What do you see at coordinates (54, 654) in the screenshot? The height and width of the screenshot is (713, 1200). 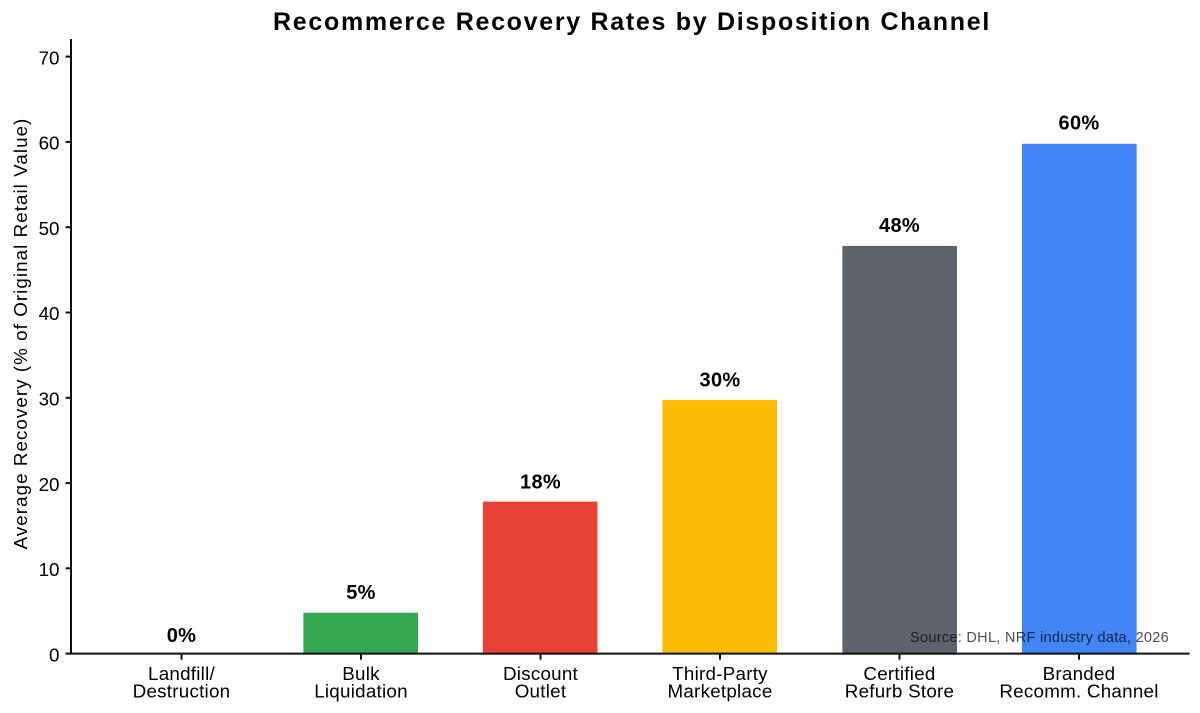 I see `svg-text: 0` at bounding box center [54, 654].